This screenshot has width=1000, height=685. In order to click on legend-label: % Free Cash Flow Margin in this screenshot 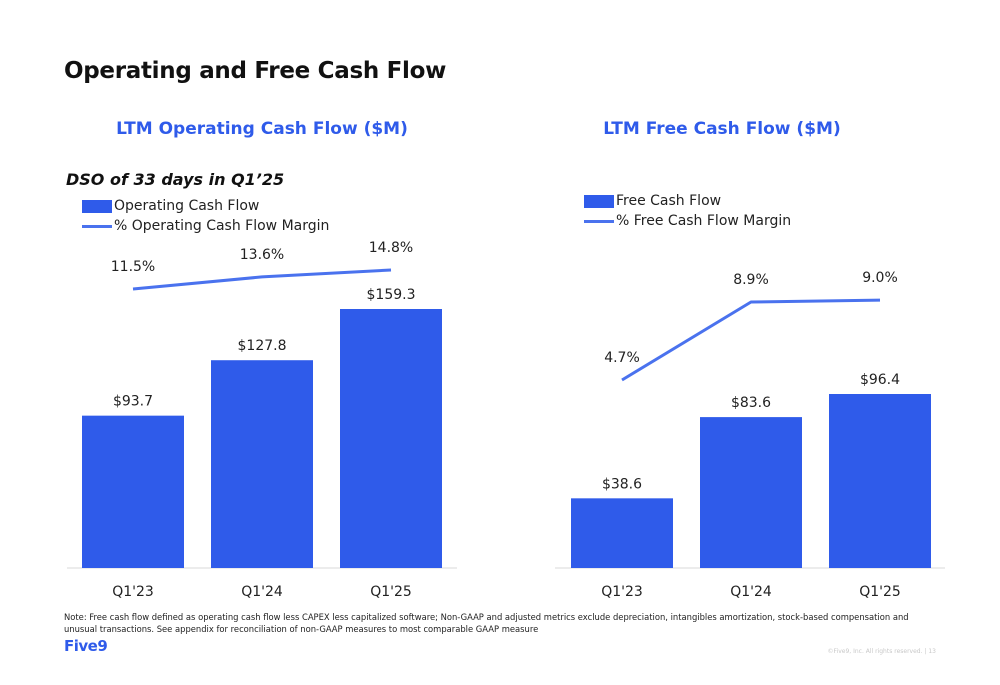, I will do `click(704, 221)`.